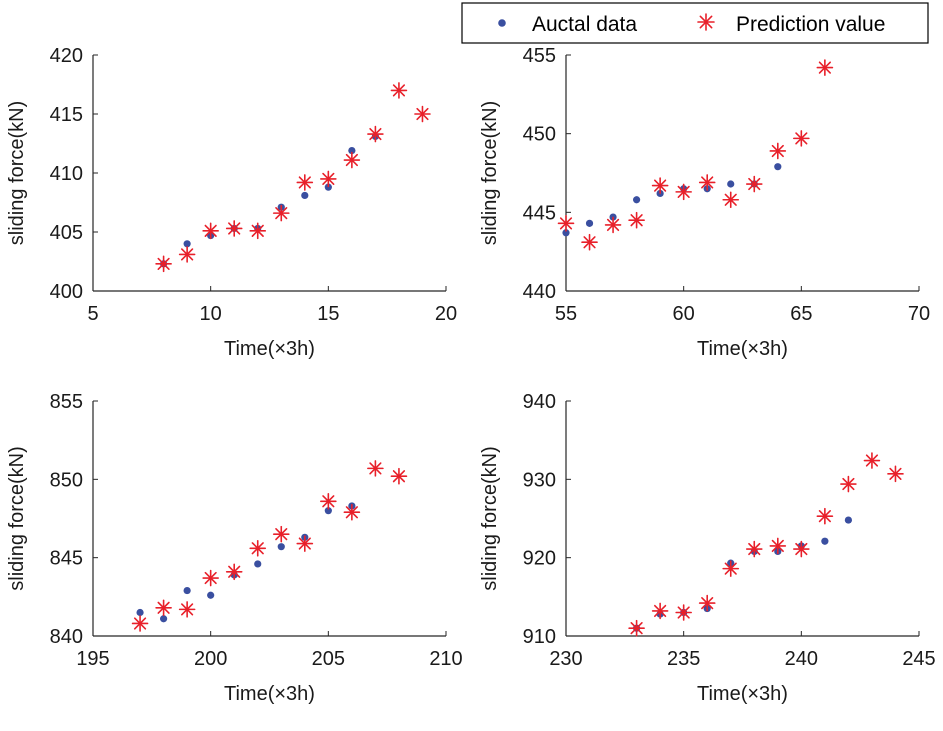 This screenshot has height=731, width=943. Describe the element at coordinates (66, 559) in the screenshot. I see `y-tick-label: 845` at that location.